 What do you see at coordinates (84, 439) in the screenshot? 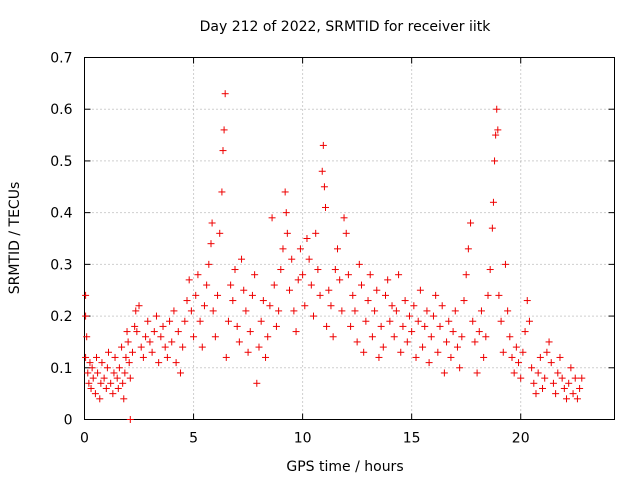
I see `x-tick-label: 0` at bounding box center [84, 439].